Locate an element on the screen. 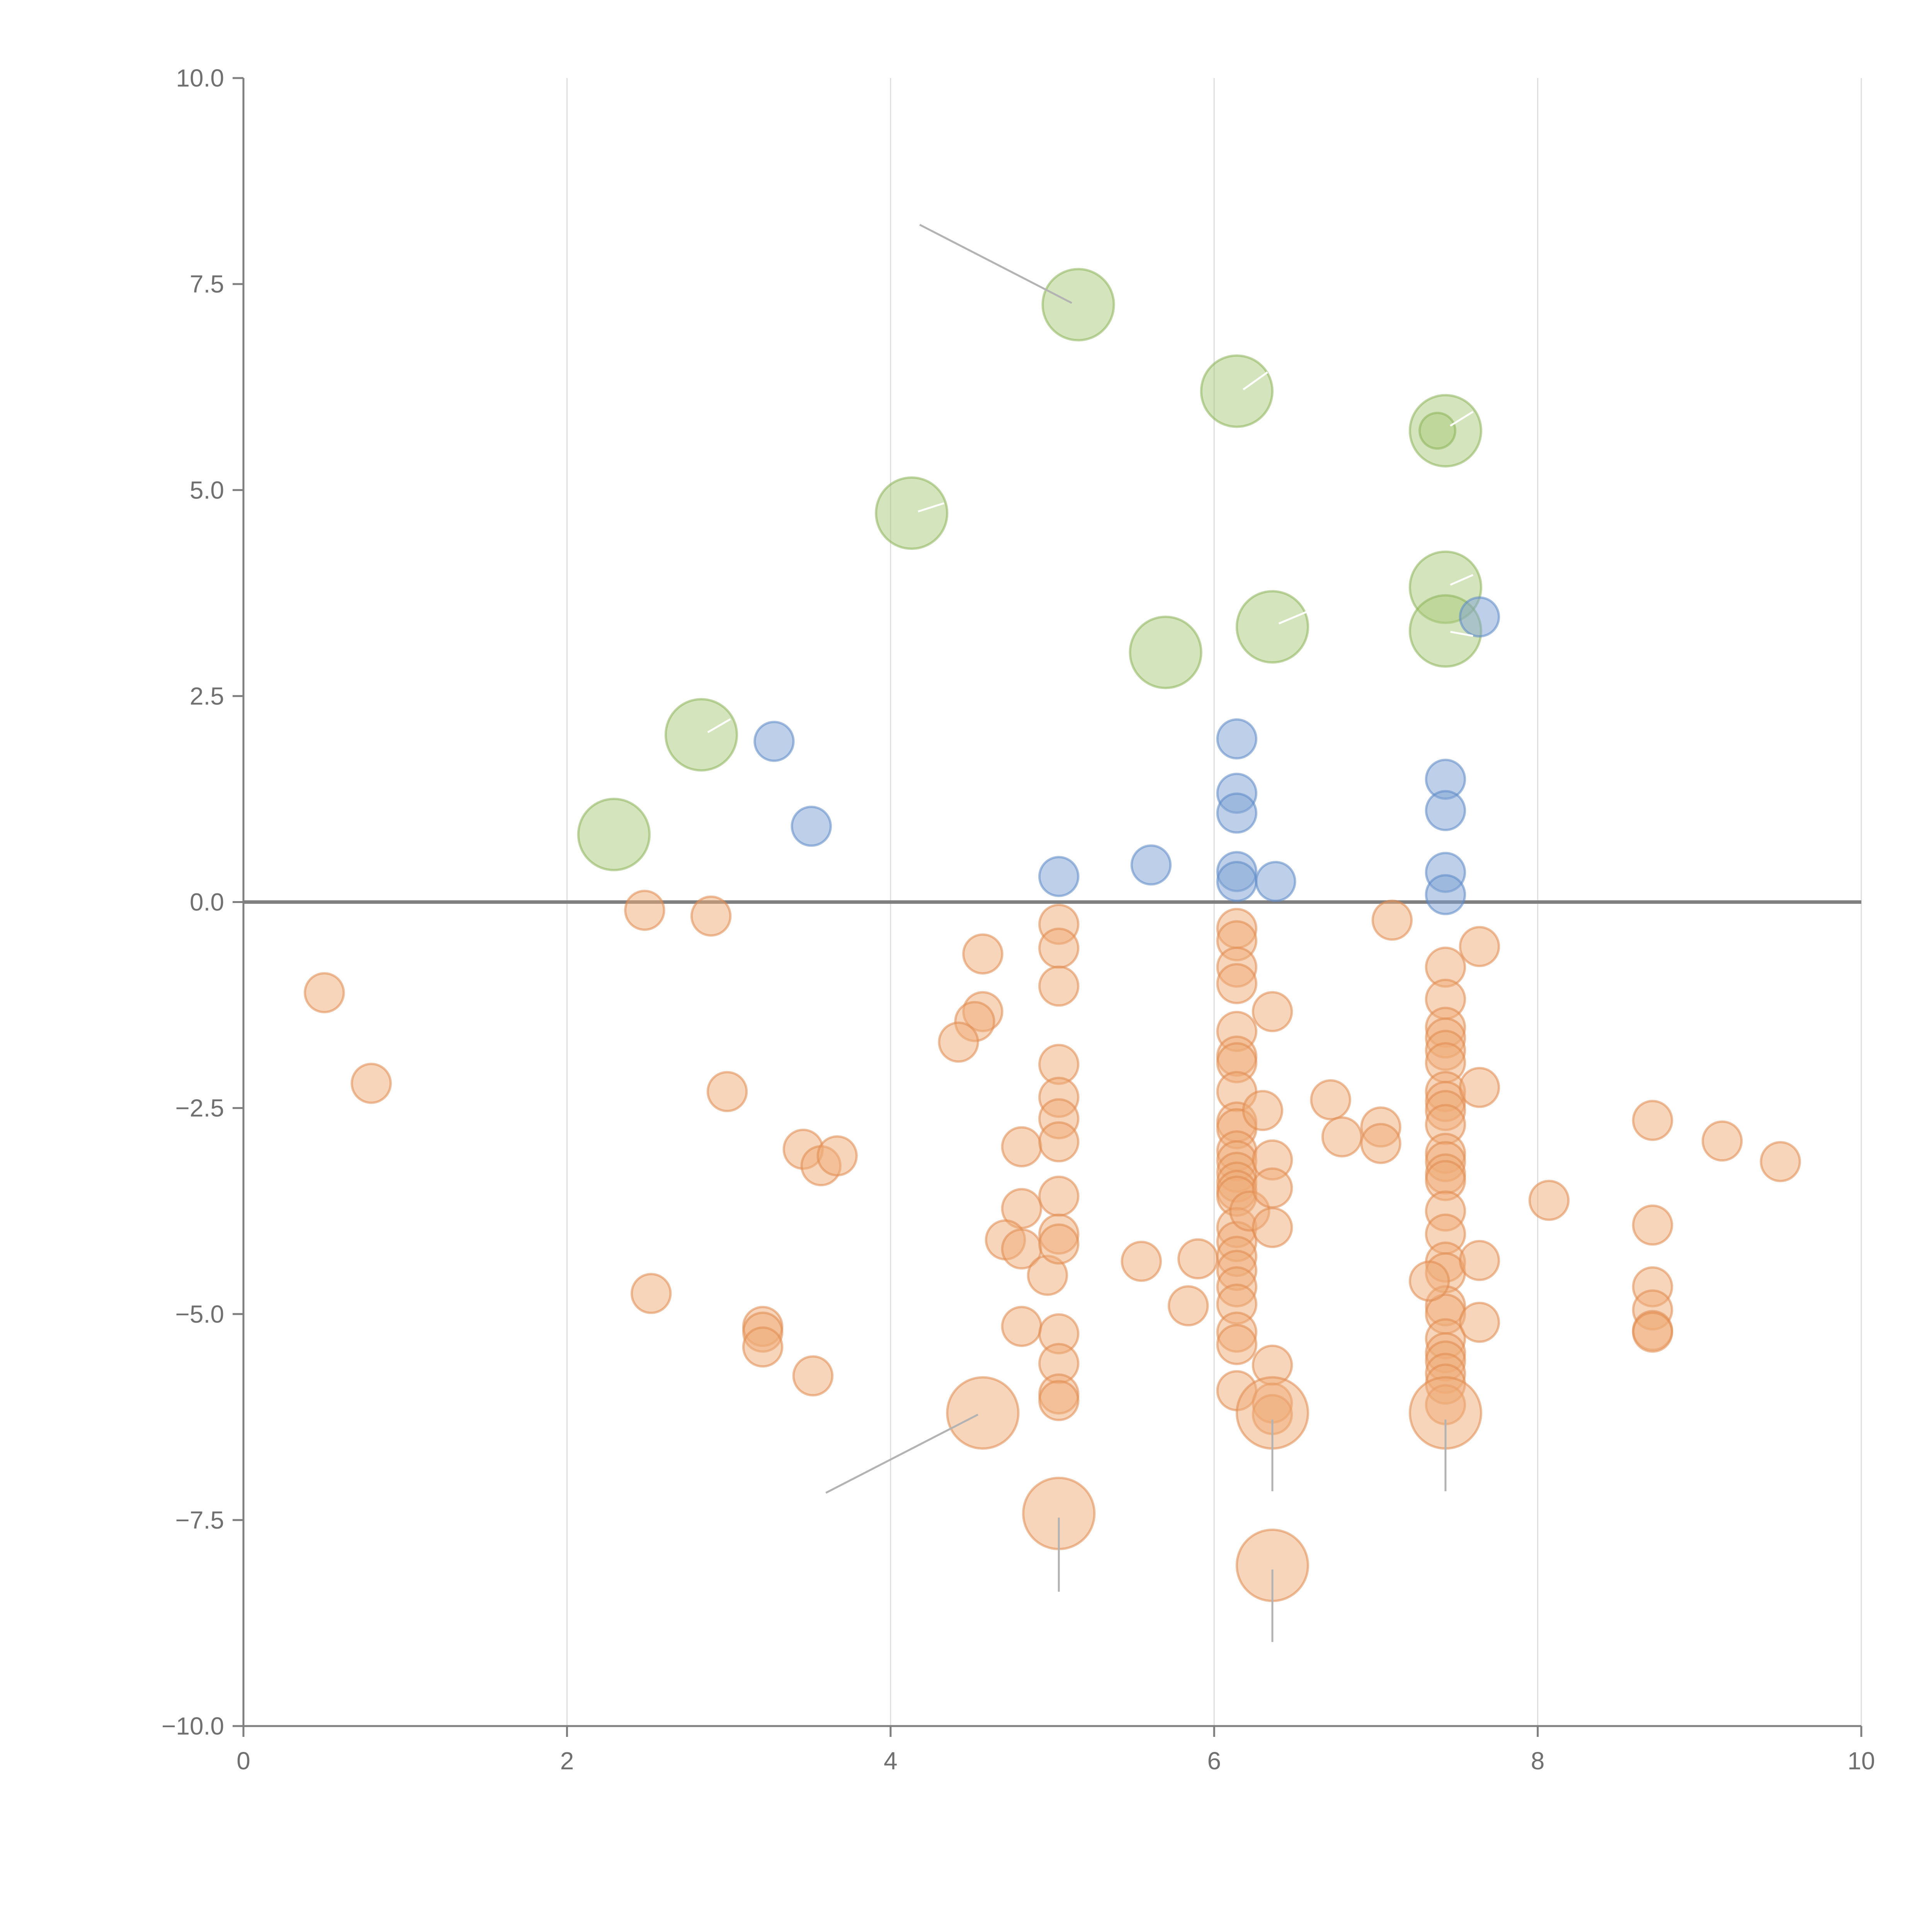  x-tick-label: 2 is located at coordinates (567, 1761).